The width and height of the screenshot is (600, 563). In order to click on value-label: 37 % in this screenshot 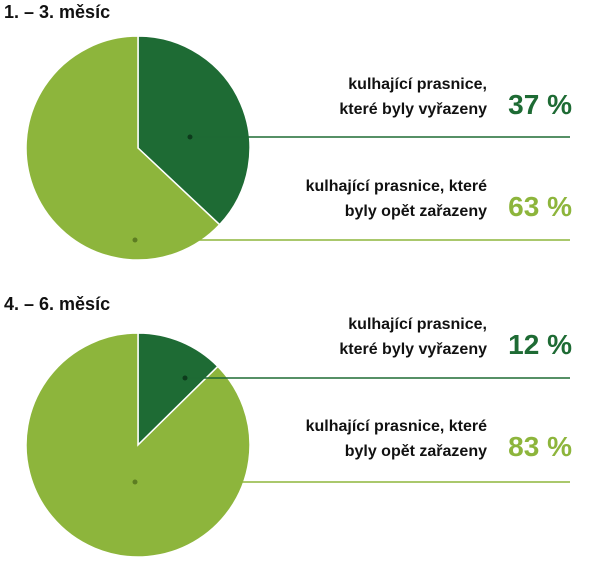, I will do `click(540, 104)`.